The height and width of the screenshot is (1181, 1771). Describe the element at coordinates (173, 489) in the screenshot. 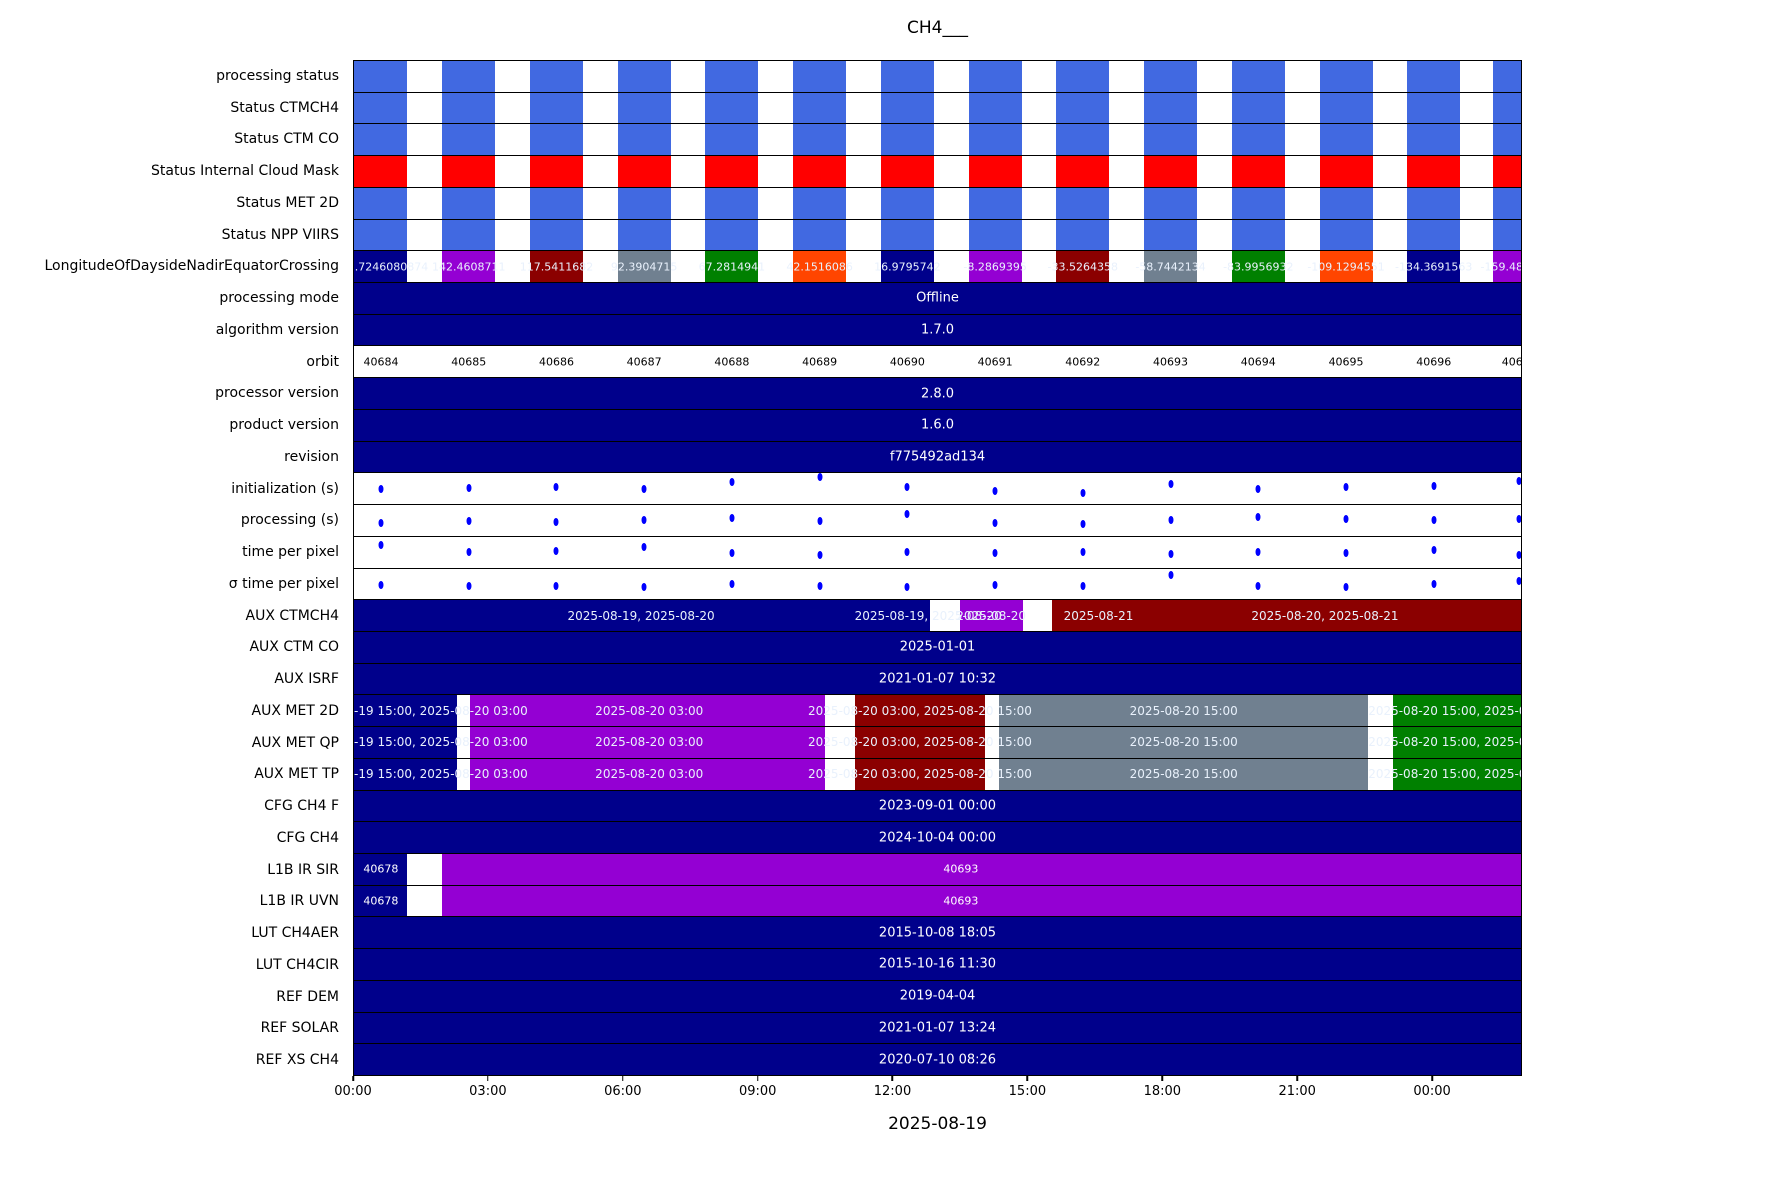

I see `row-label-initialization-s: initialization (s)` at that location.